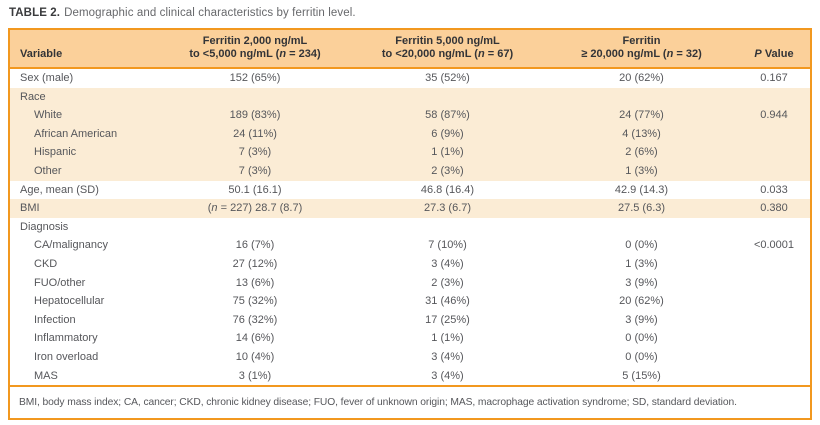  Describe the element at coordinates (66, 338) in the screenshot. I see `row-label: Inflammatory` at that location.